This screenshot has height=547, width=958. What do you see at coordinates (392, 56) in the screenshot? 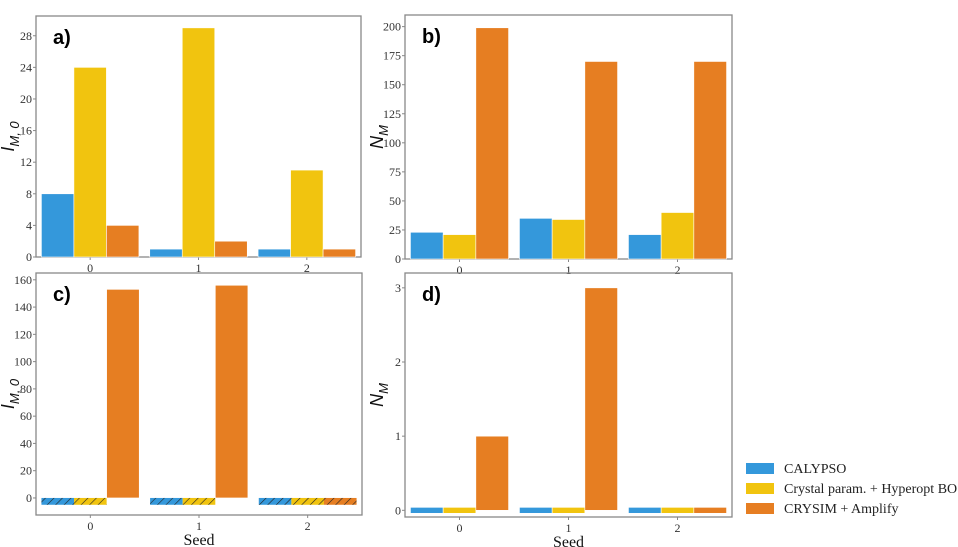
I see `y-tick-label: 175` at bounding box center [392, 56].